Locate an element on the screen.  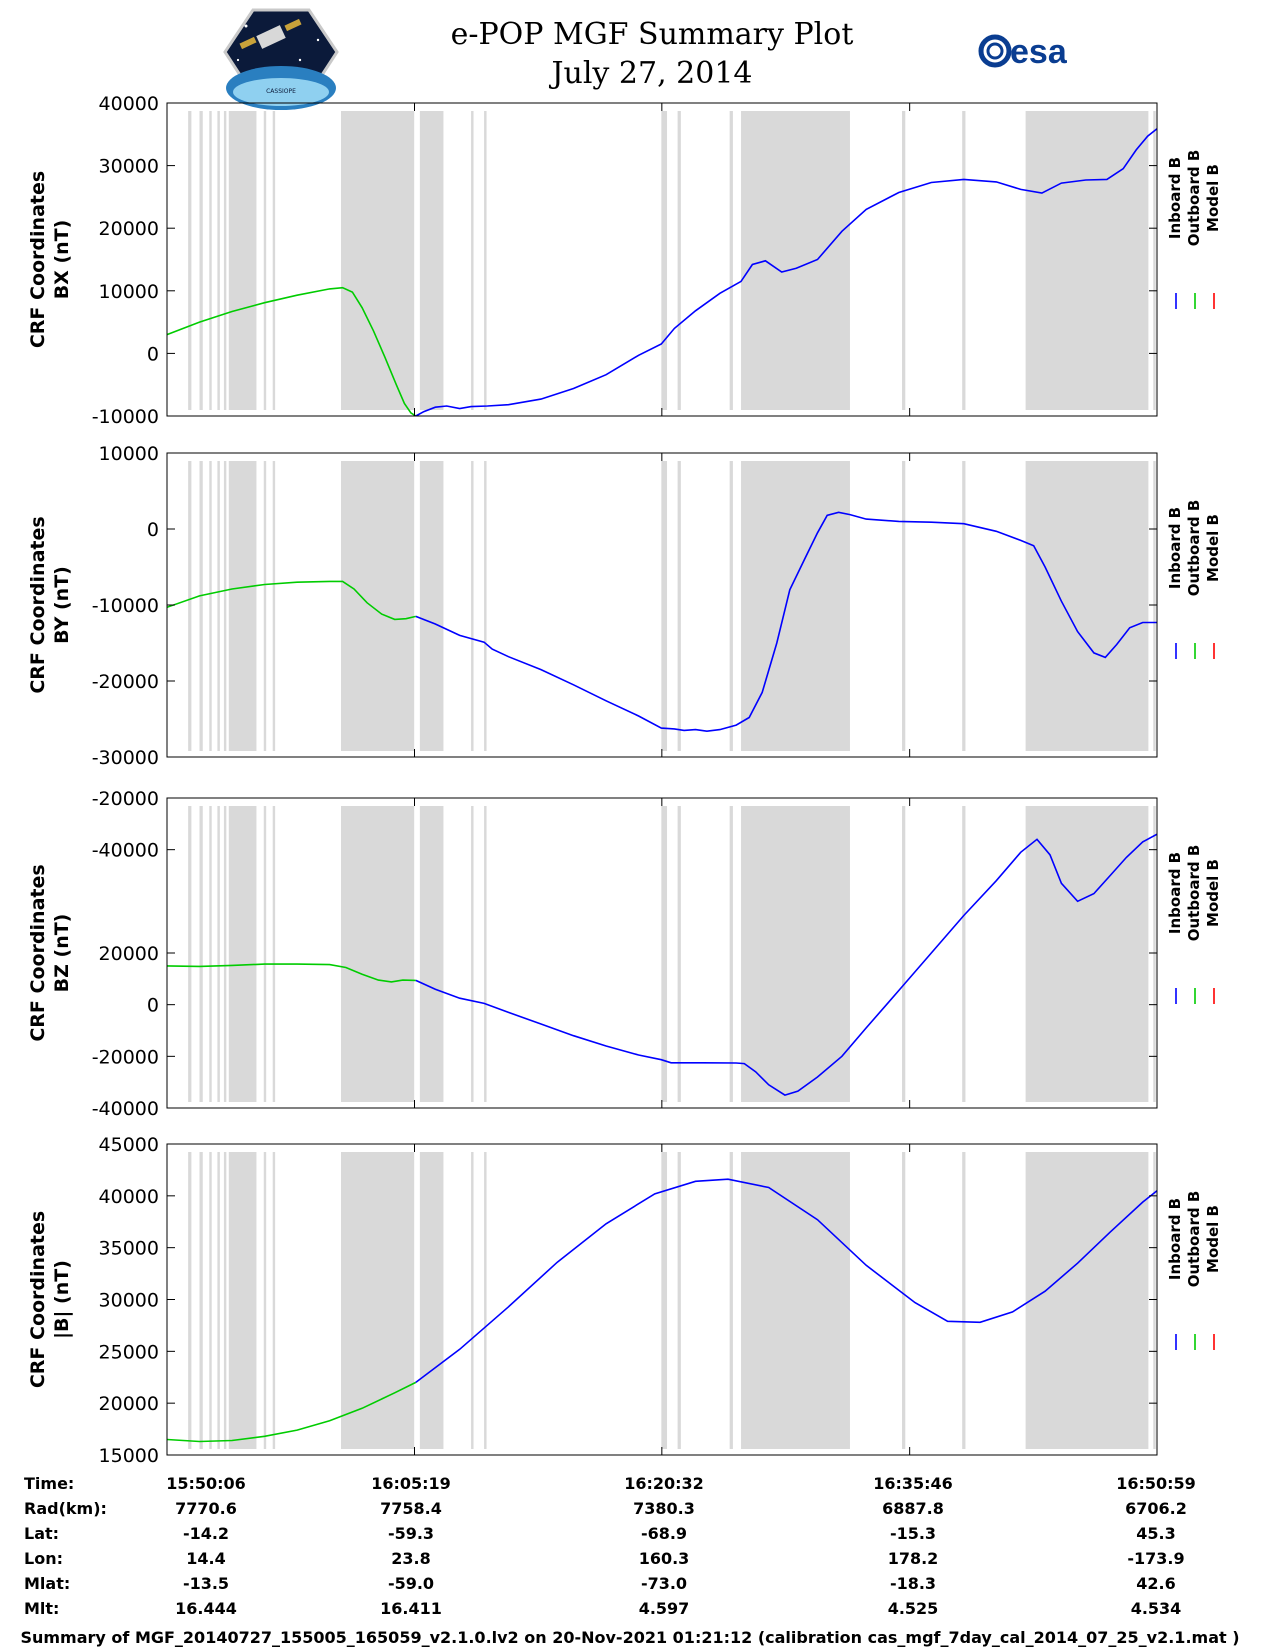
ephemeris-cell: 7380.3 is located at coordinates (664, 1508).